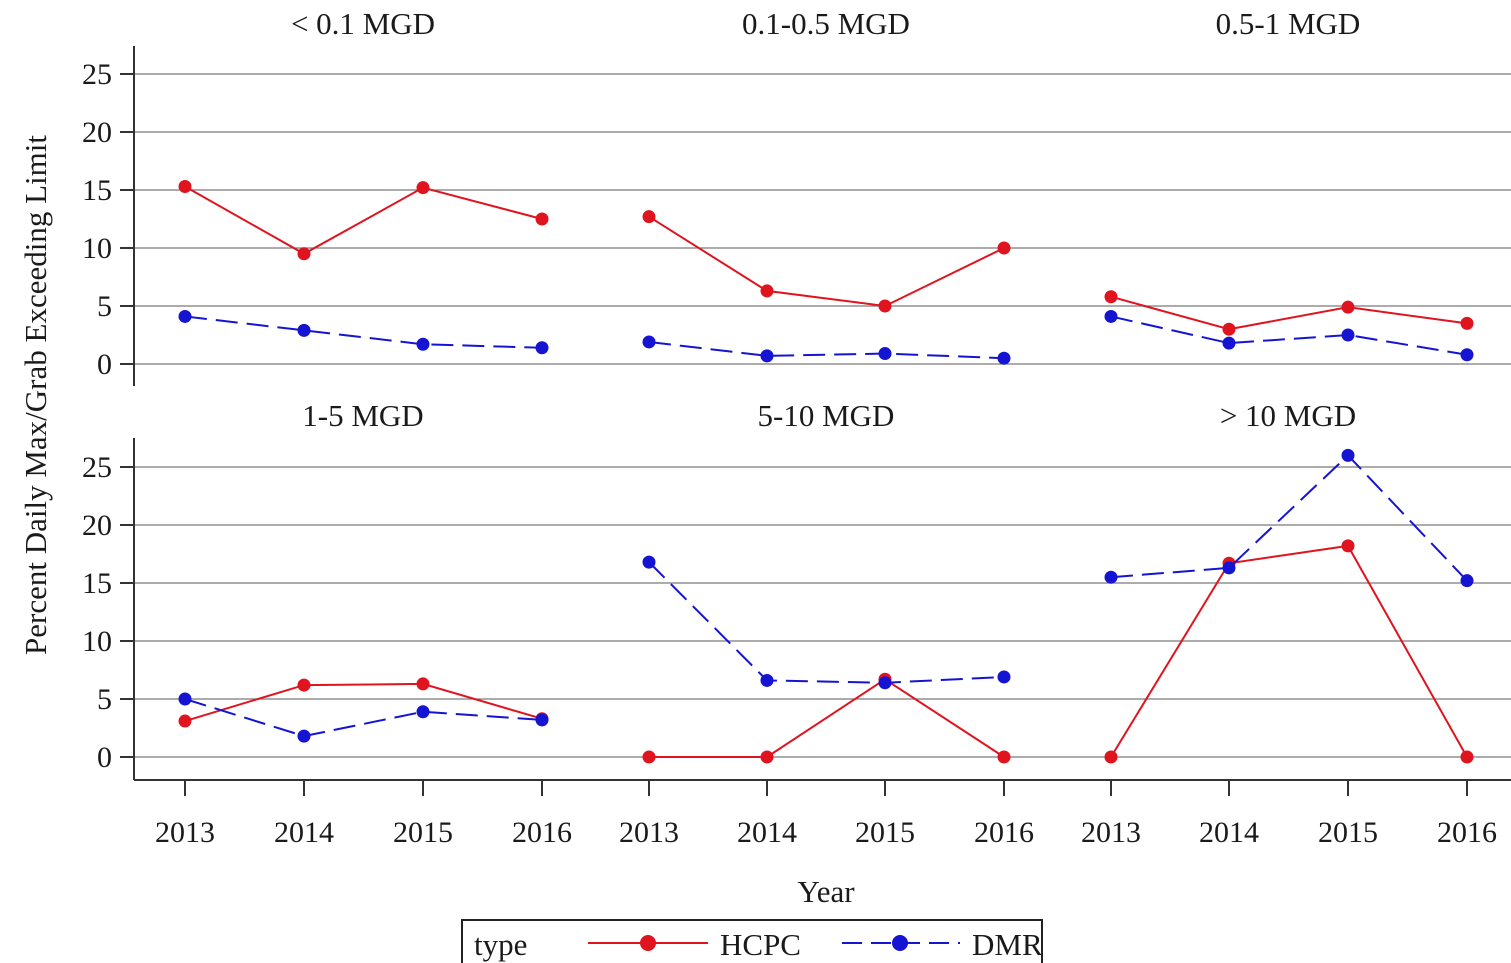 This screenshot has width=1511, height=963. What do you see at coordinates (1007, 944) in the screenshot?
I see `legend-label-dmr: DMR` at bounding box center [1007, 944].